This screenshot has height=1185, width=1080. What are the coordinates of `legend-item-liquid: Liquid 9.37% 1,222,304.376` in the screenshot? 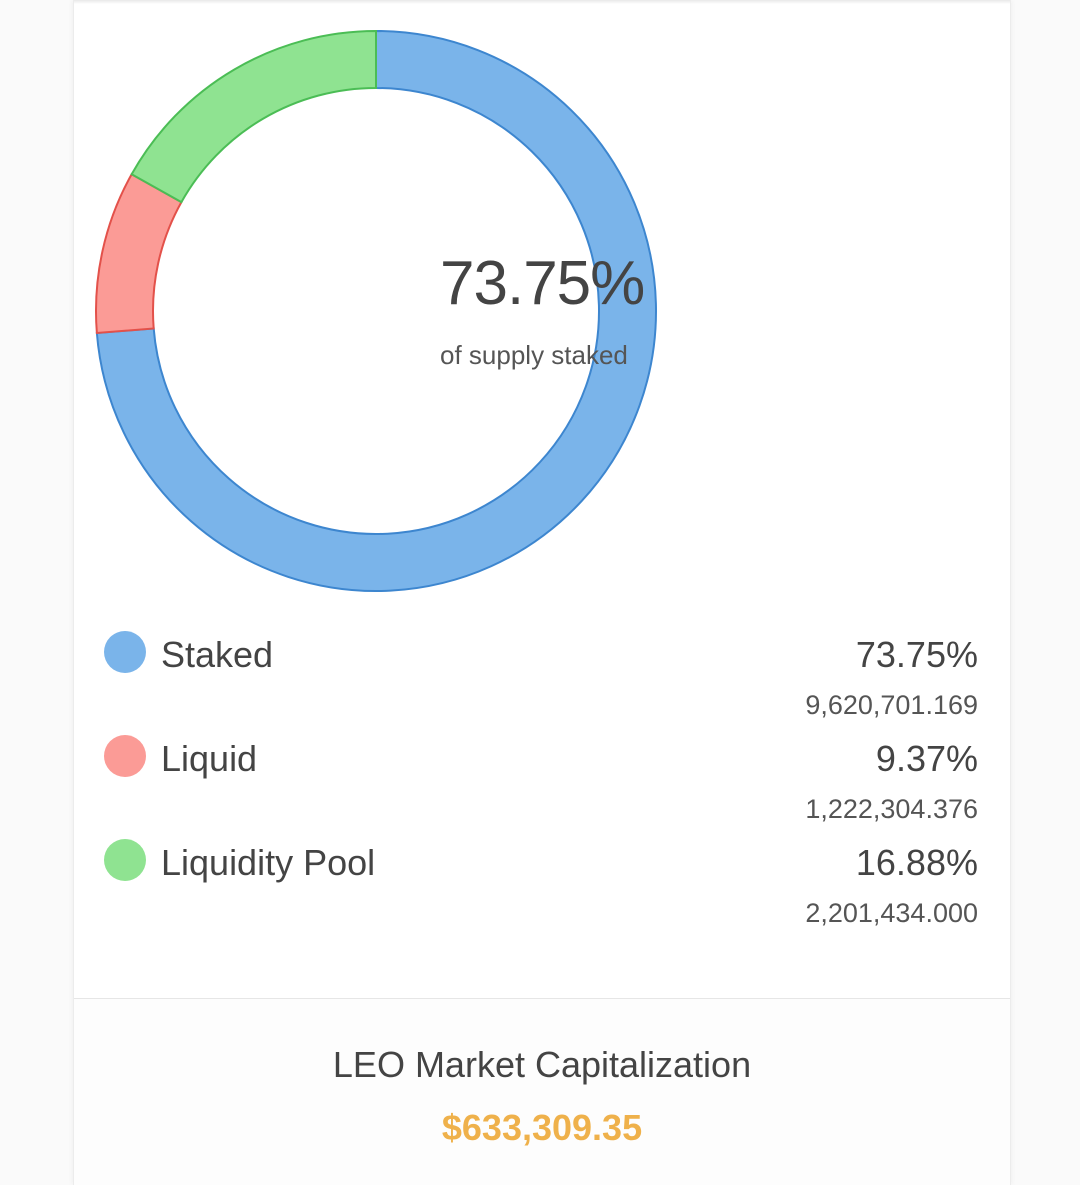 It's located at (541, 784).